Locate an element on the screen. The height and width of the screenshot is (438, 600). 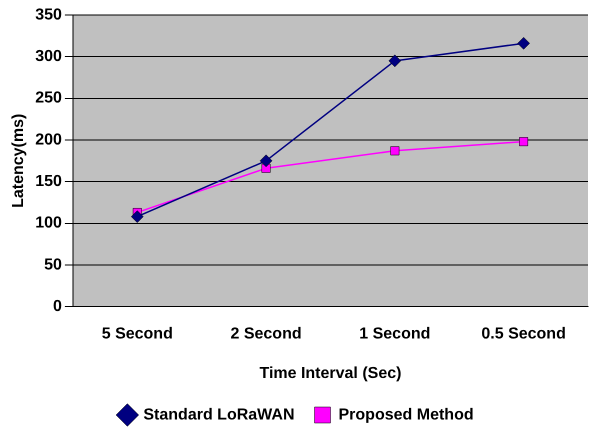
x-axis-title: Time Interval (Sec) is located at coordinates (330, 373).